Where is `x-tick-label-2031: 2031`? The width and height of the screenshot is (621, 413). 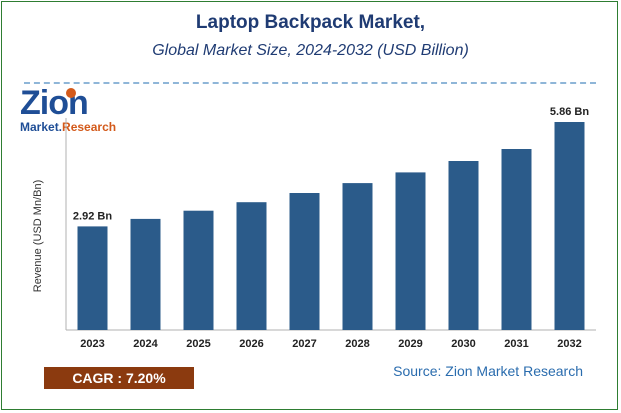
x-tick-label-2031: 2031 is located at coordinates (516, 344).